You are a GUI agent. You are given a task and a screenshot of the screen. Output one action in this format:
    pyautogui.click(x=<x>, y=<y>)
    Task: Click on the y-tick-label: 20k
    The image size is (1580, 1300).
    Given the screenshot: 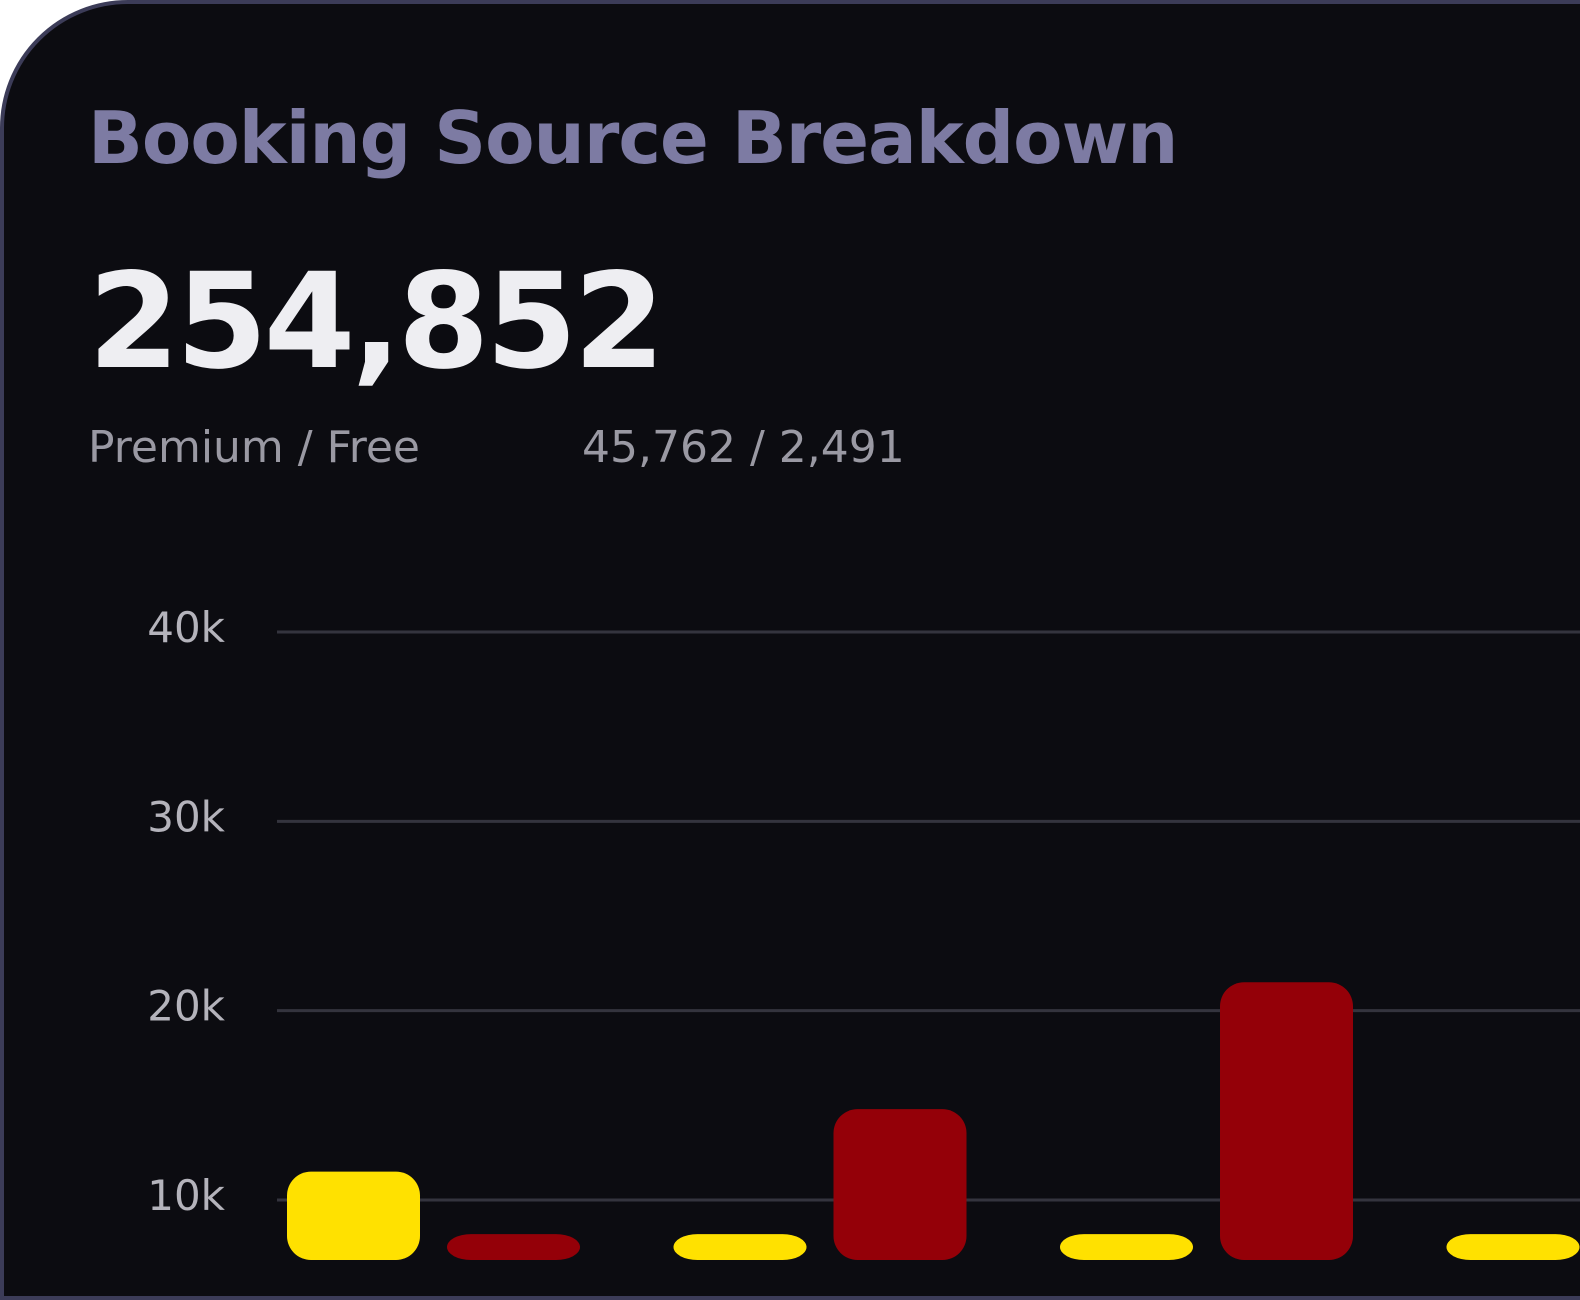 What is the action you would take?
    pyautogui.click(x=186, y=1006)
    